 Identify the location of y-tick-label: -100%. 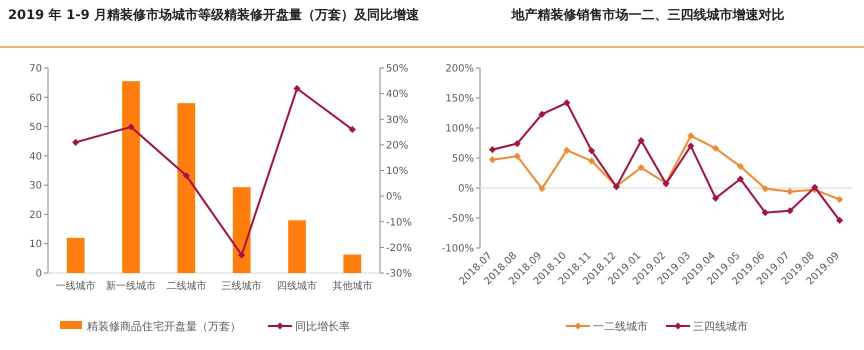
(458, 249).